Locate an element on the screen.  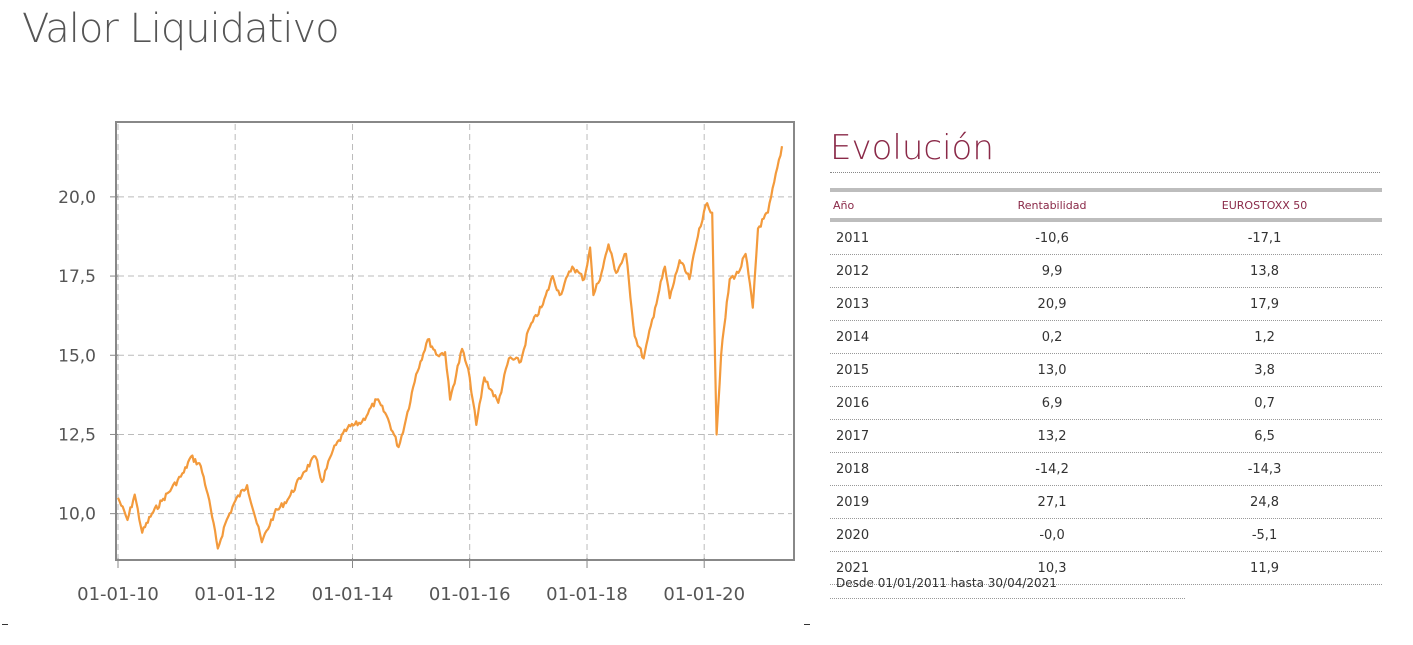
cell-year: 2013 is located at coordinates (893, 304).